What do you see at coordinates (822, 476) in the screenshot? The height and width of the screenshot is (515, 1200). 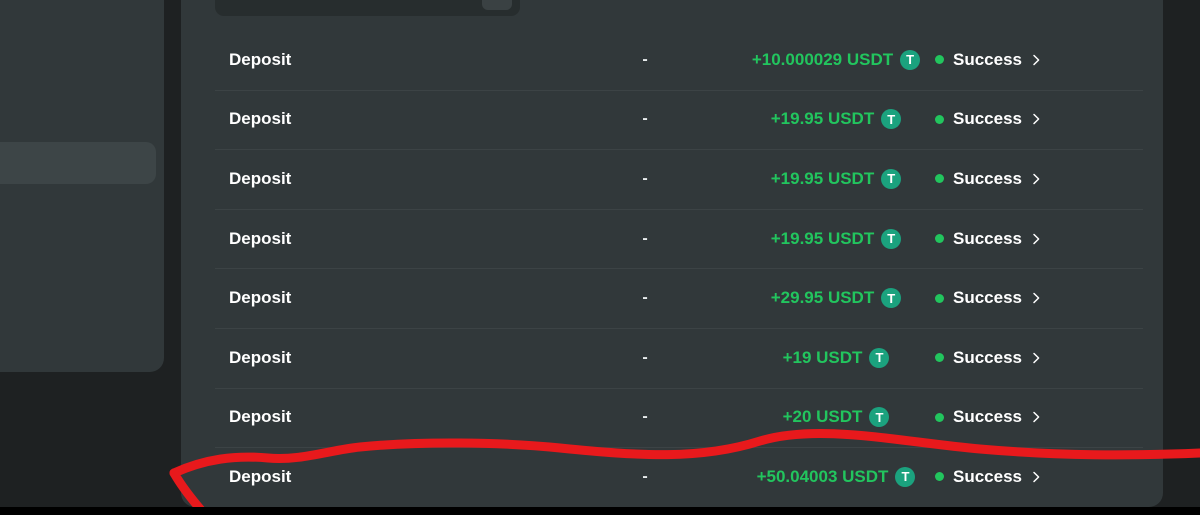 I see `tx-amount-text: +50.04003 USDT` at bounding box center [822, 476].